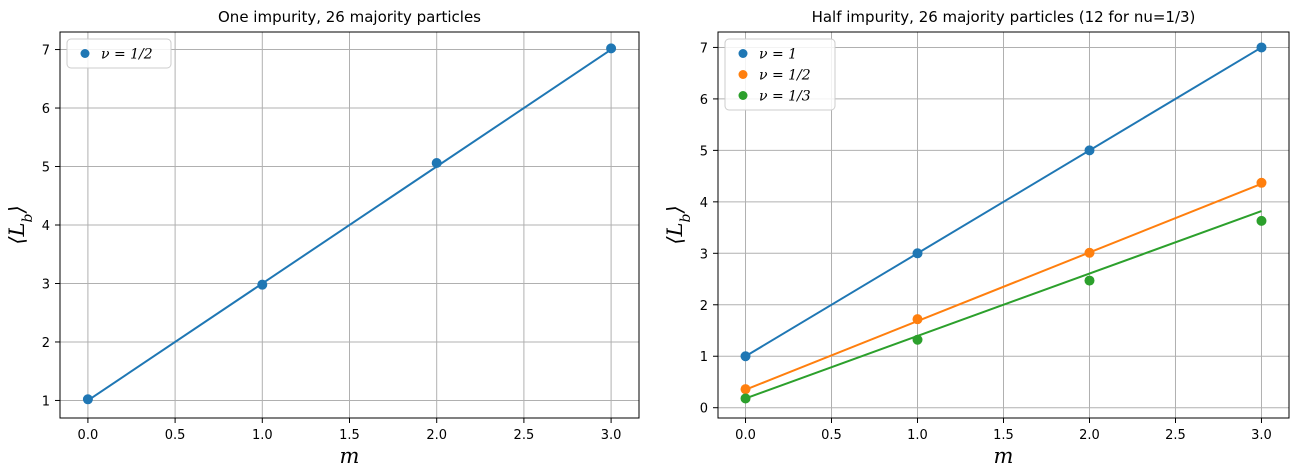 Image resolution: width=1300 pixels, height=466 pixels. I want to click on chart-title: One impurity, 26 majority particles, so click(349, 17).